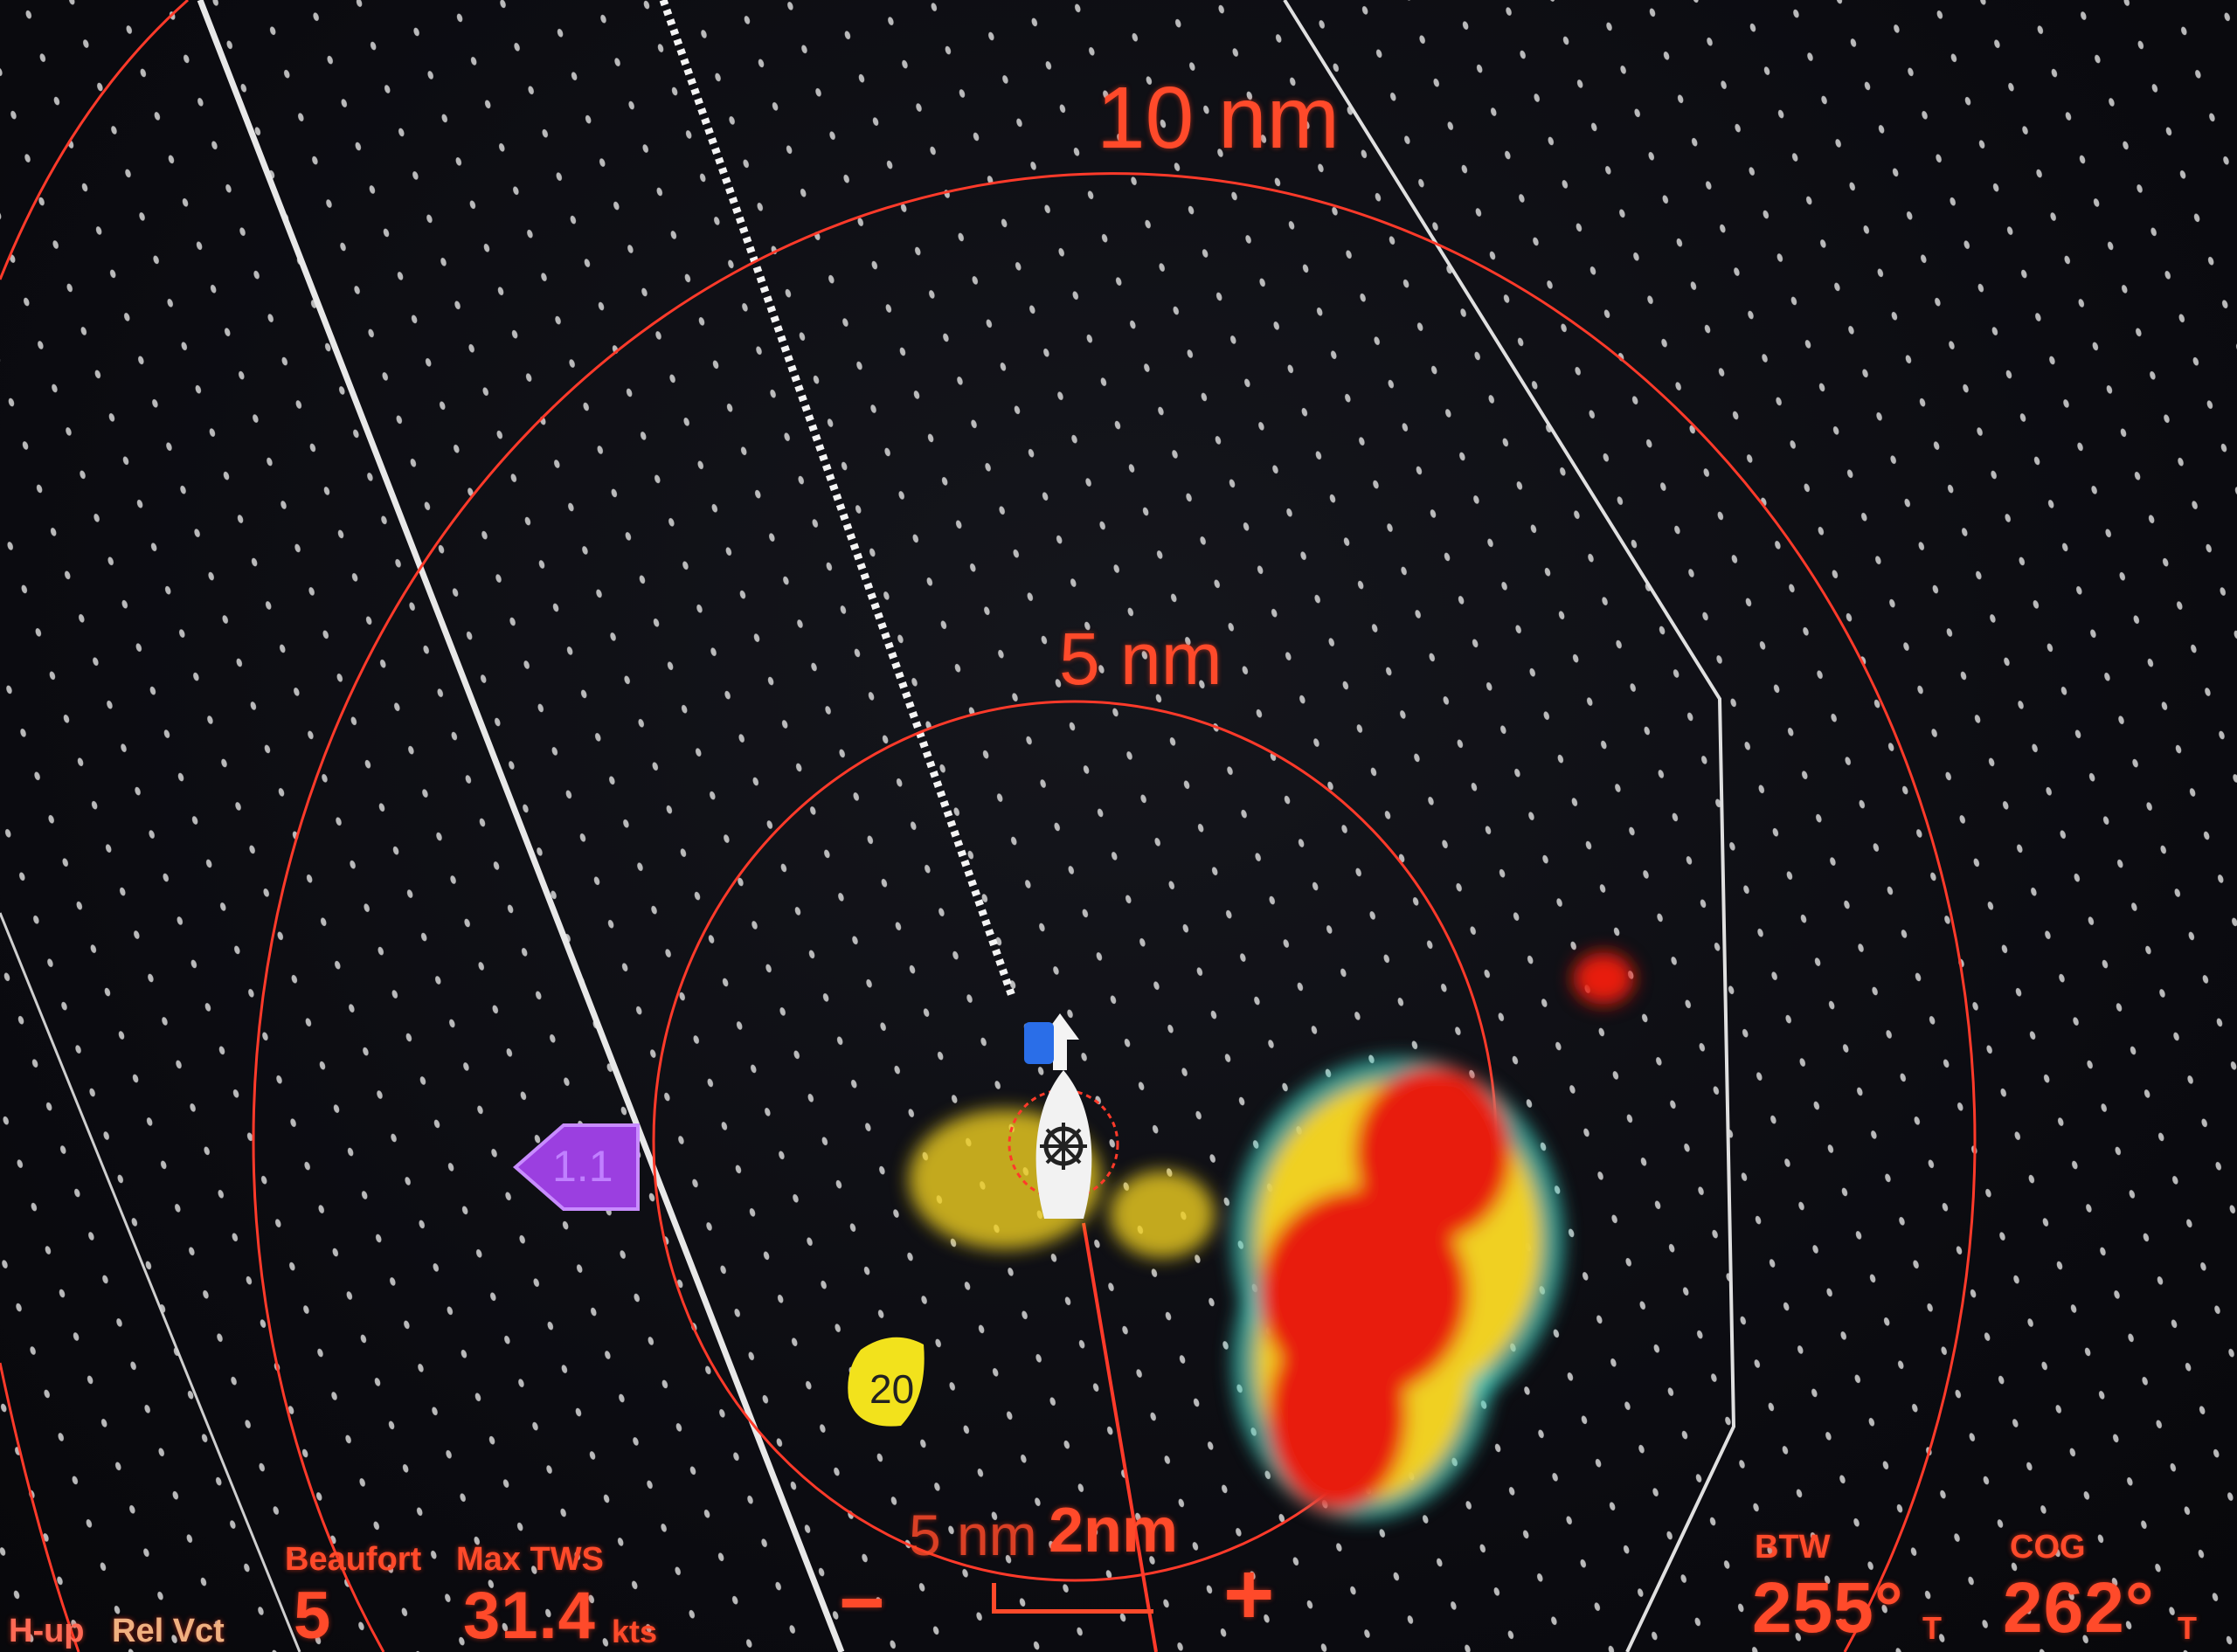 This screenshot has height=1652, width=2237. What do you see at coordinates (1063, 1144) in the screenshot?
I see `vessel-icon` at bounding box center [1063, 1144].